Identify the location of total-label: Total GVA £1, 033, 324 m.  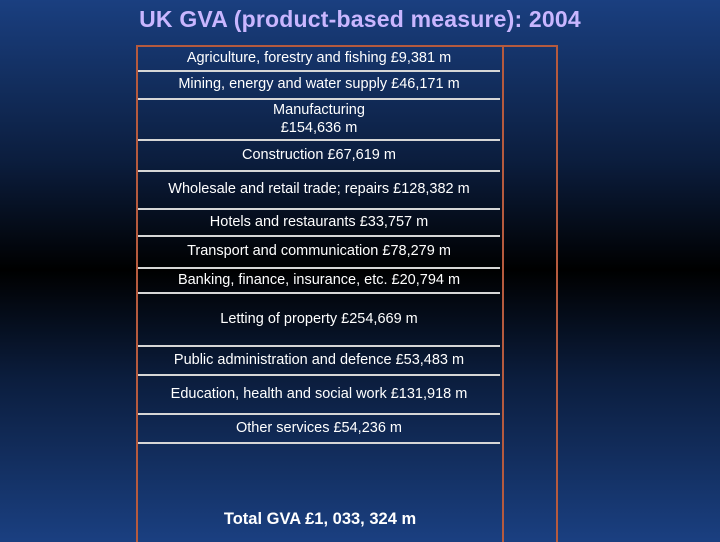
(320, 519).